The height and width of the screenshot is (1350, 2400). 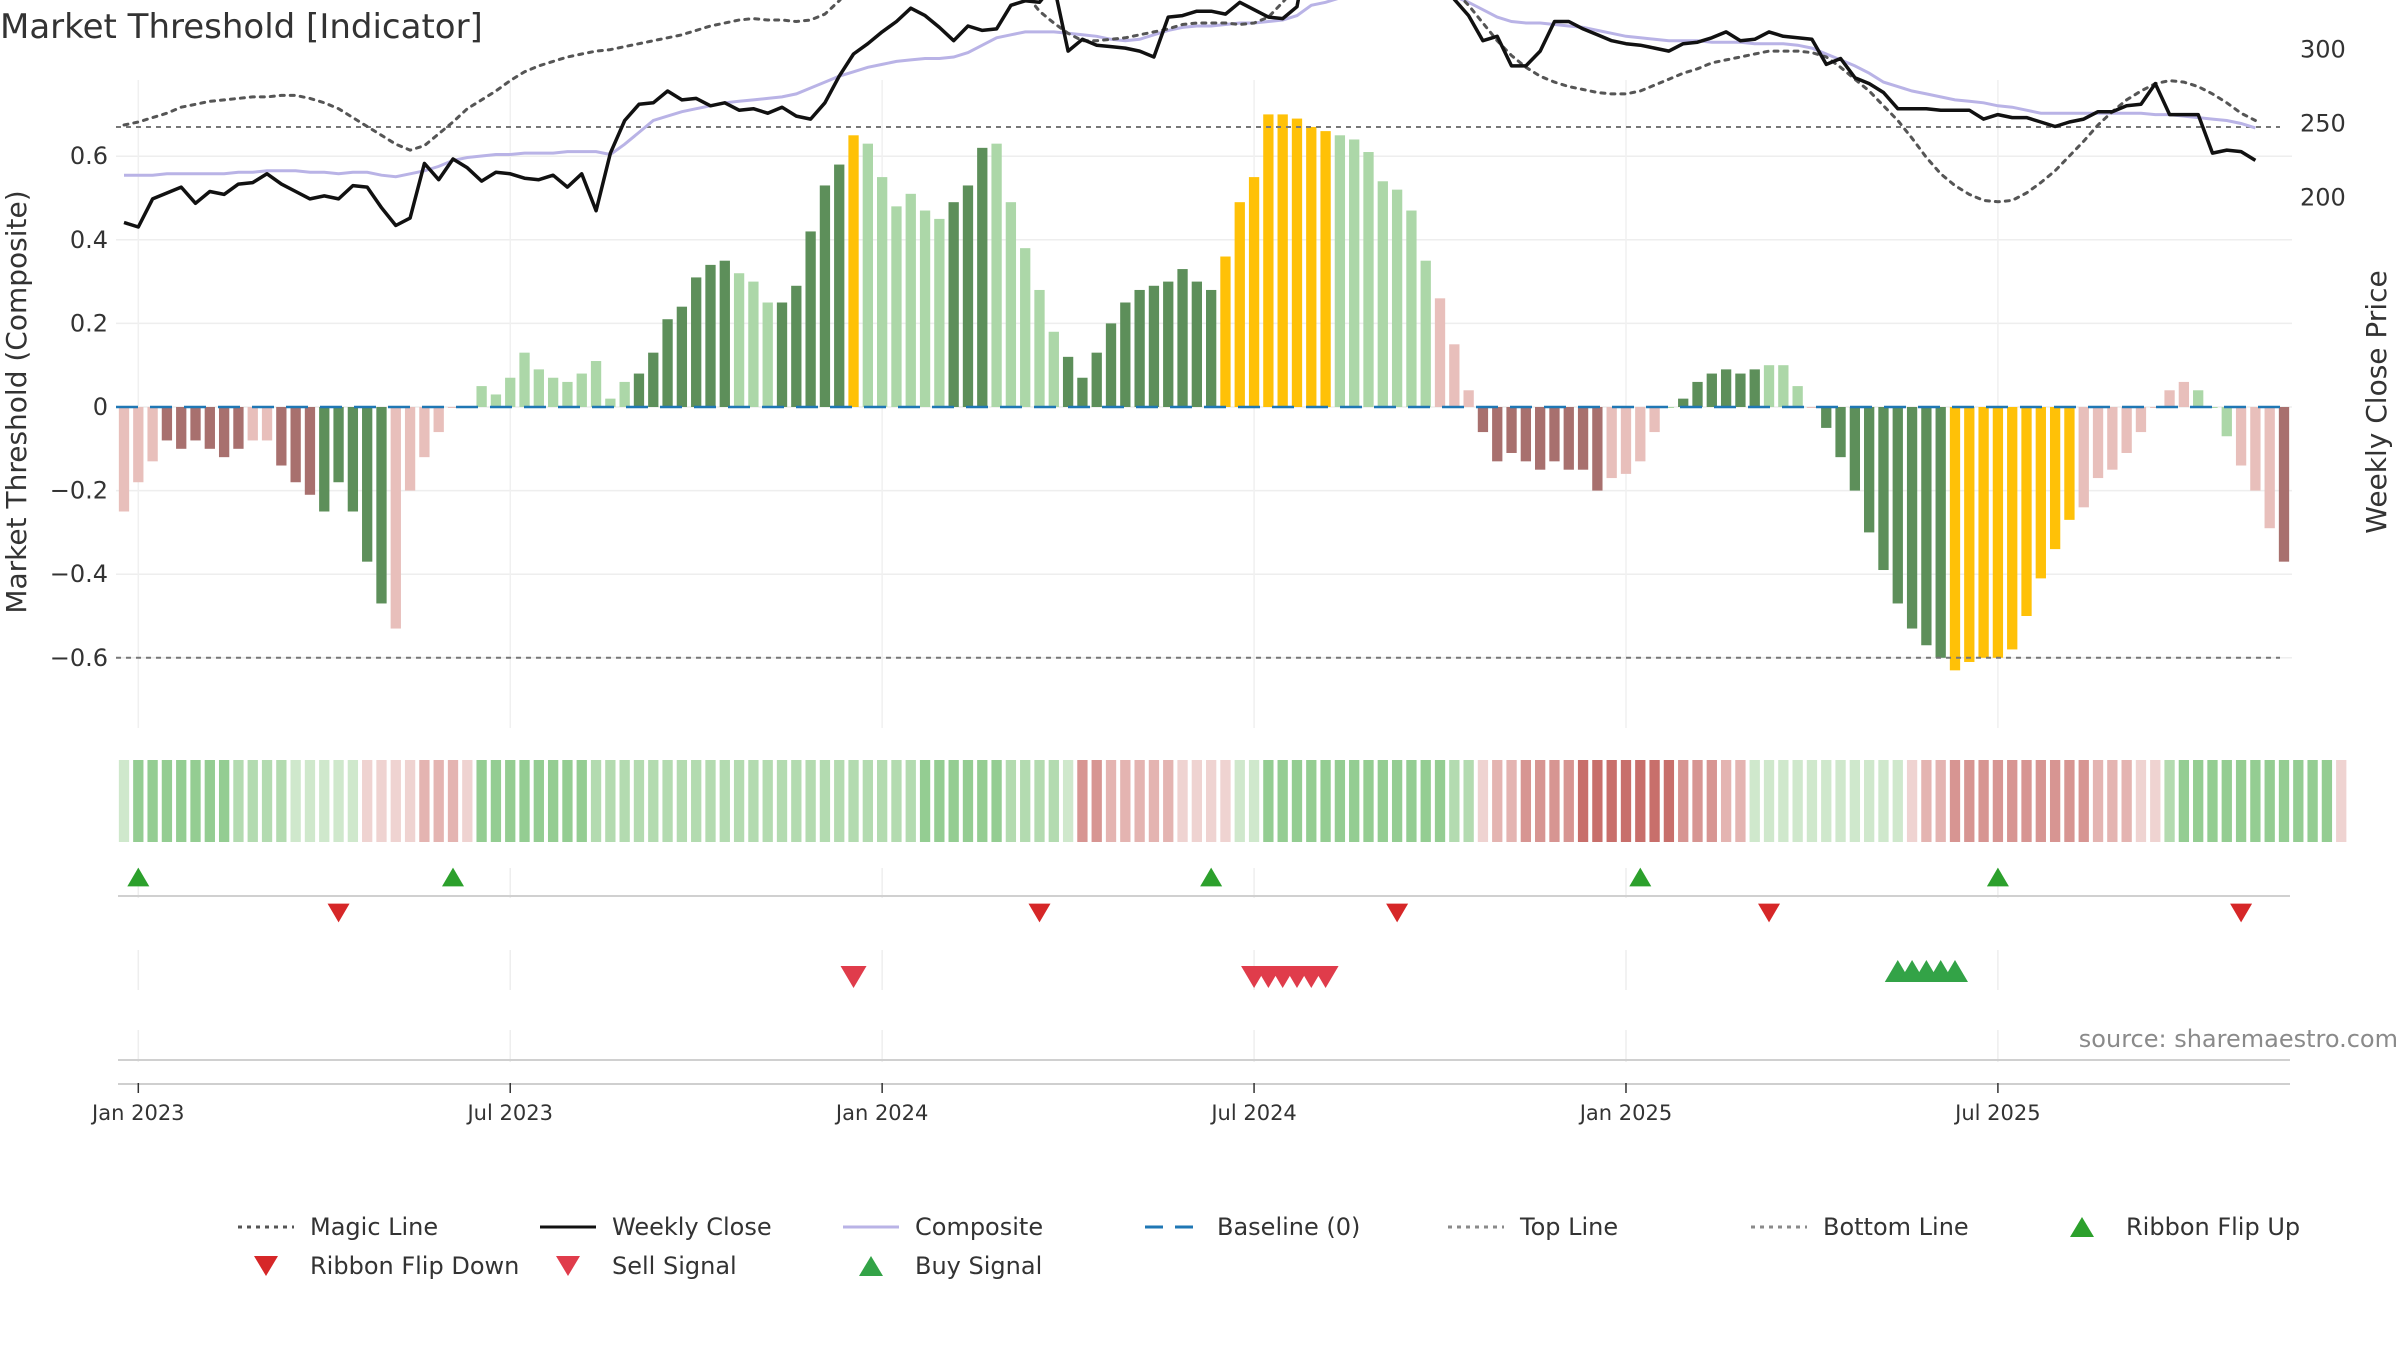 What do you see at coordinates (79, 658) in the screenshot?
I see `y-left-tick-label: −0.6` at bounding box center [79, 658].